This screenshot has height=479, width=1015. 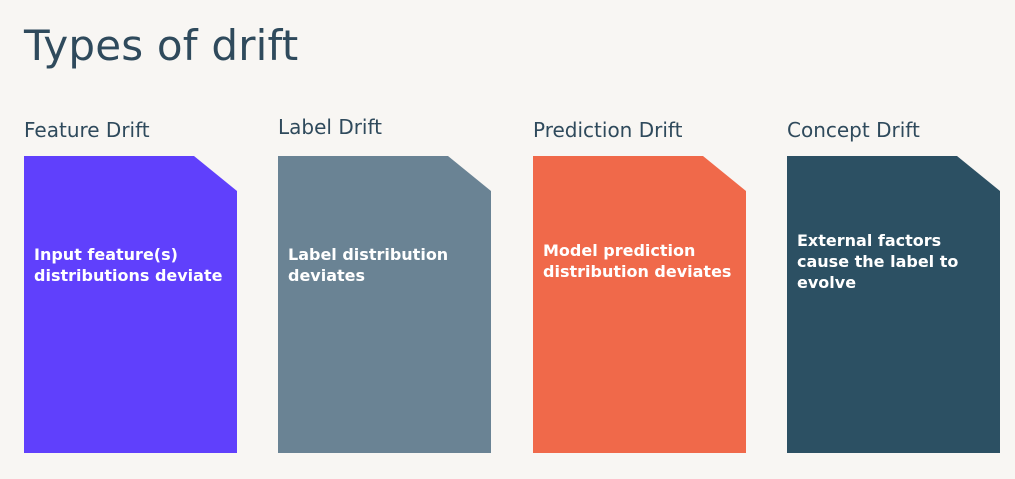 What do you see at coordinates (368, 265) in the screenshot?
I see `label-drift-description: Label distribution deviates` at bounding box center [368, 265].